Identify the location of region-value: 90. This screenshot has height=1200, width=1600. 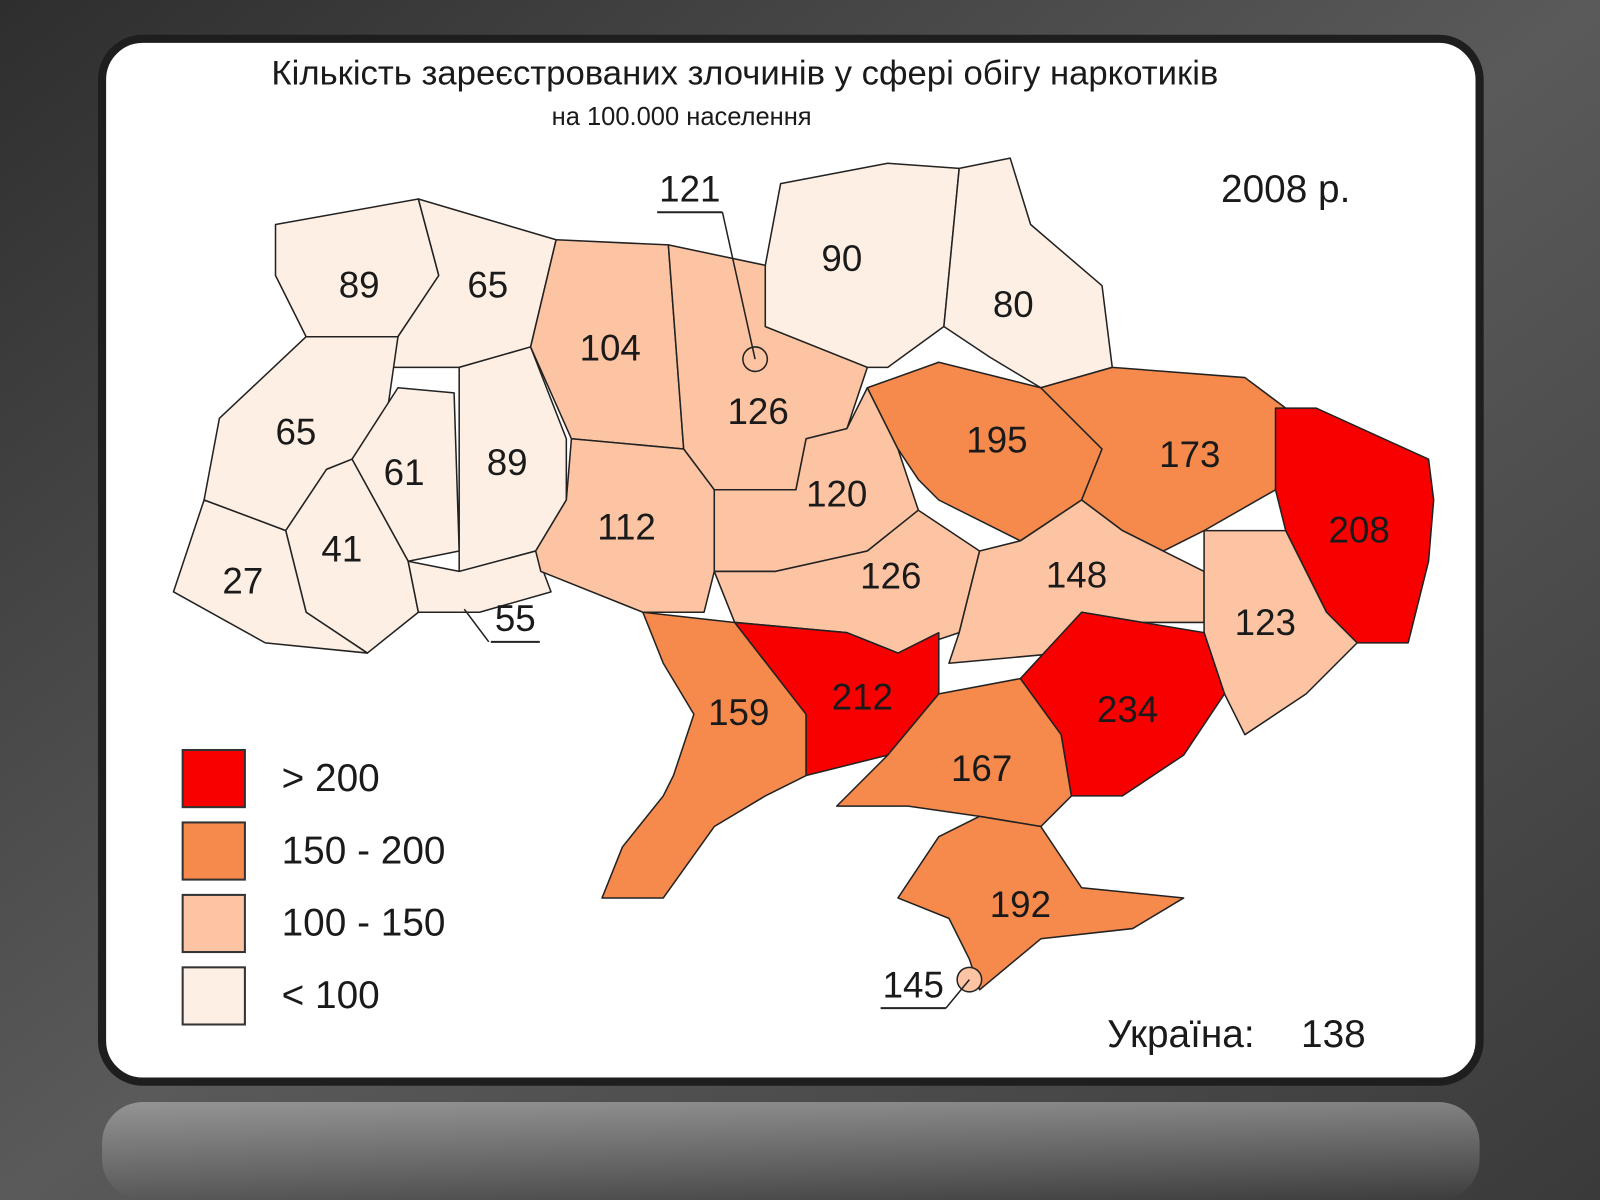
(841, 258).